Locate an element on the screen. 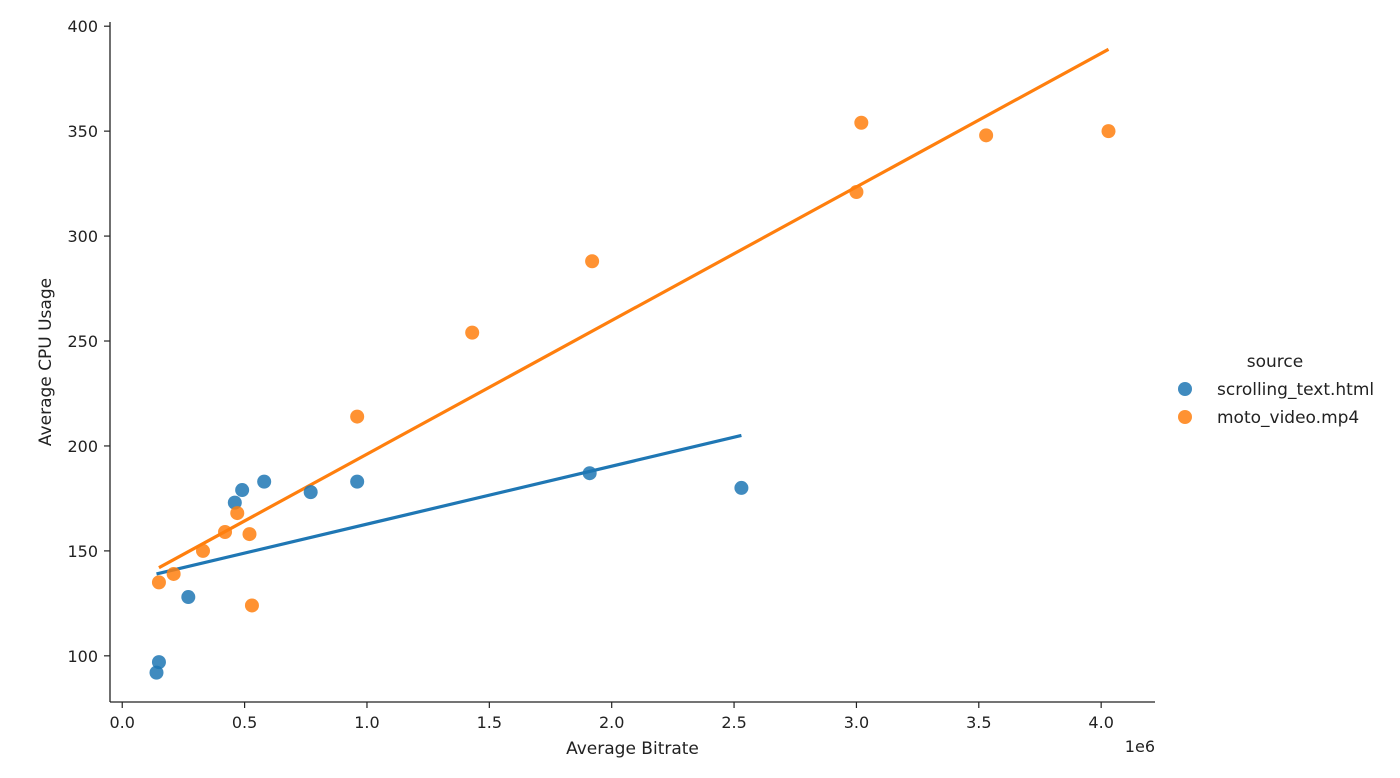 The height and width of the screenshot is (778, 1400). y-axis-label: Average CPU Usage is located at coordinates (46, 362).